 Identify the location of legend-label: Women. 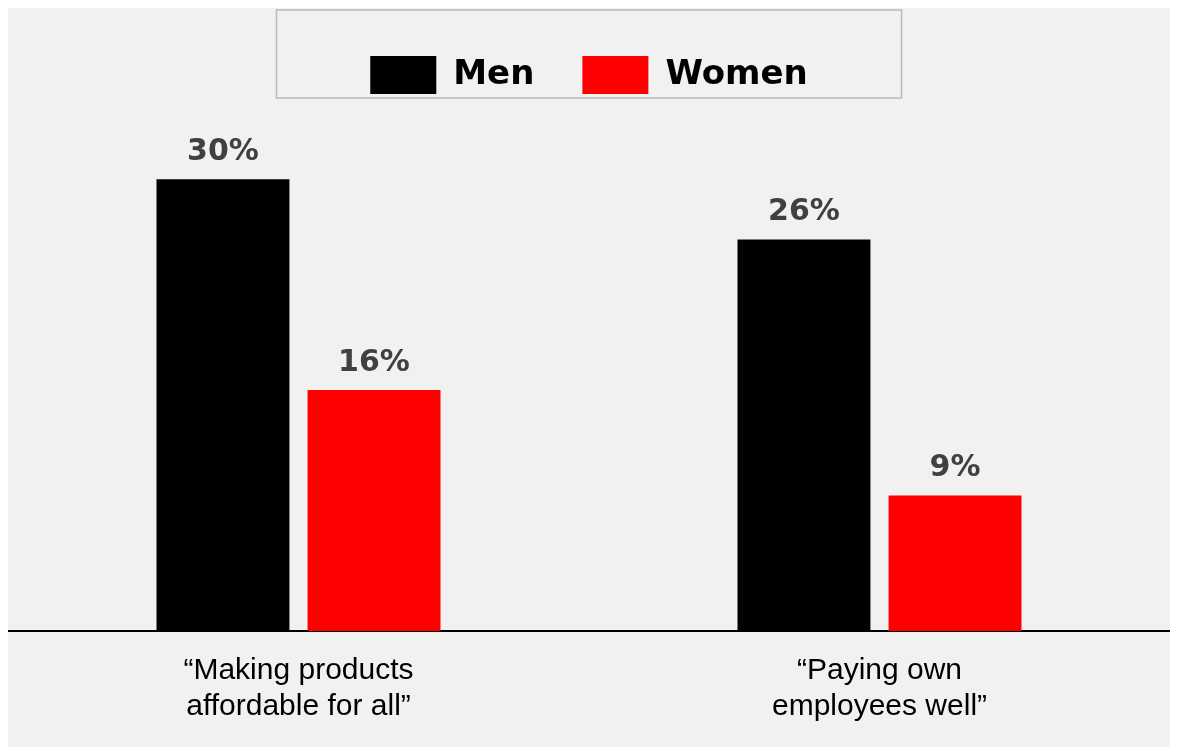
(736, 71).